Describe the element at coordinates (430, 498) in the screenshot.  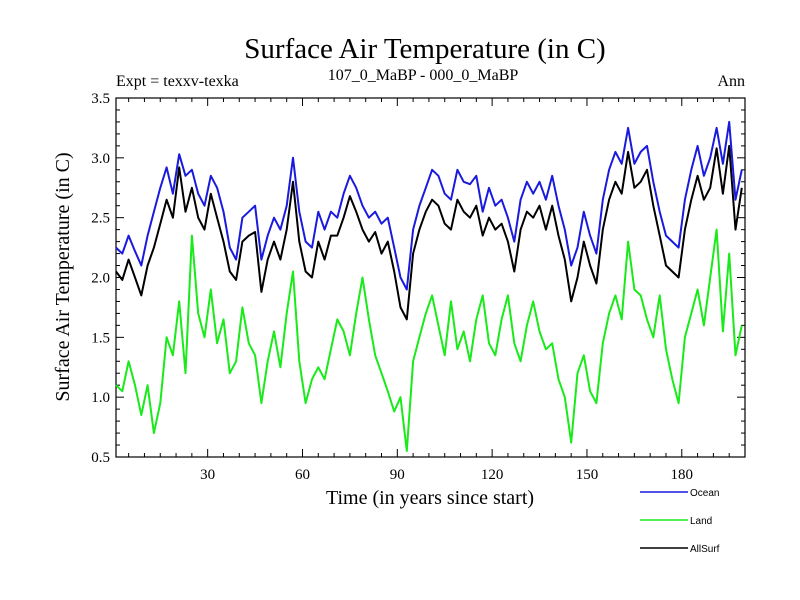
I see `x-axis-label: Time (in years since start)` at that location.